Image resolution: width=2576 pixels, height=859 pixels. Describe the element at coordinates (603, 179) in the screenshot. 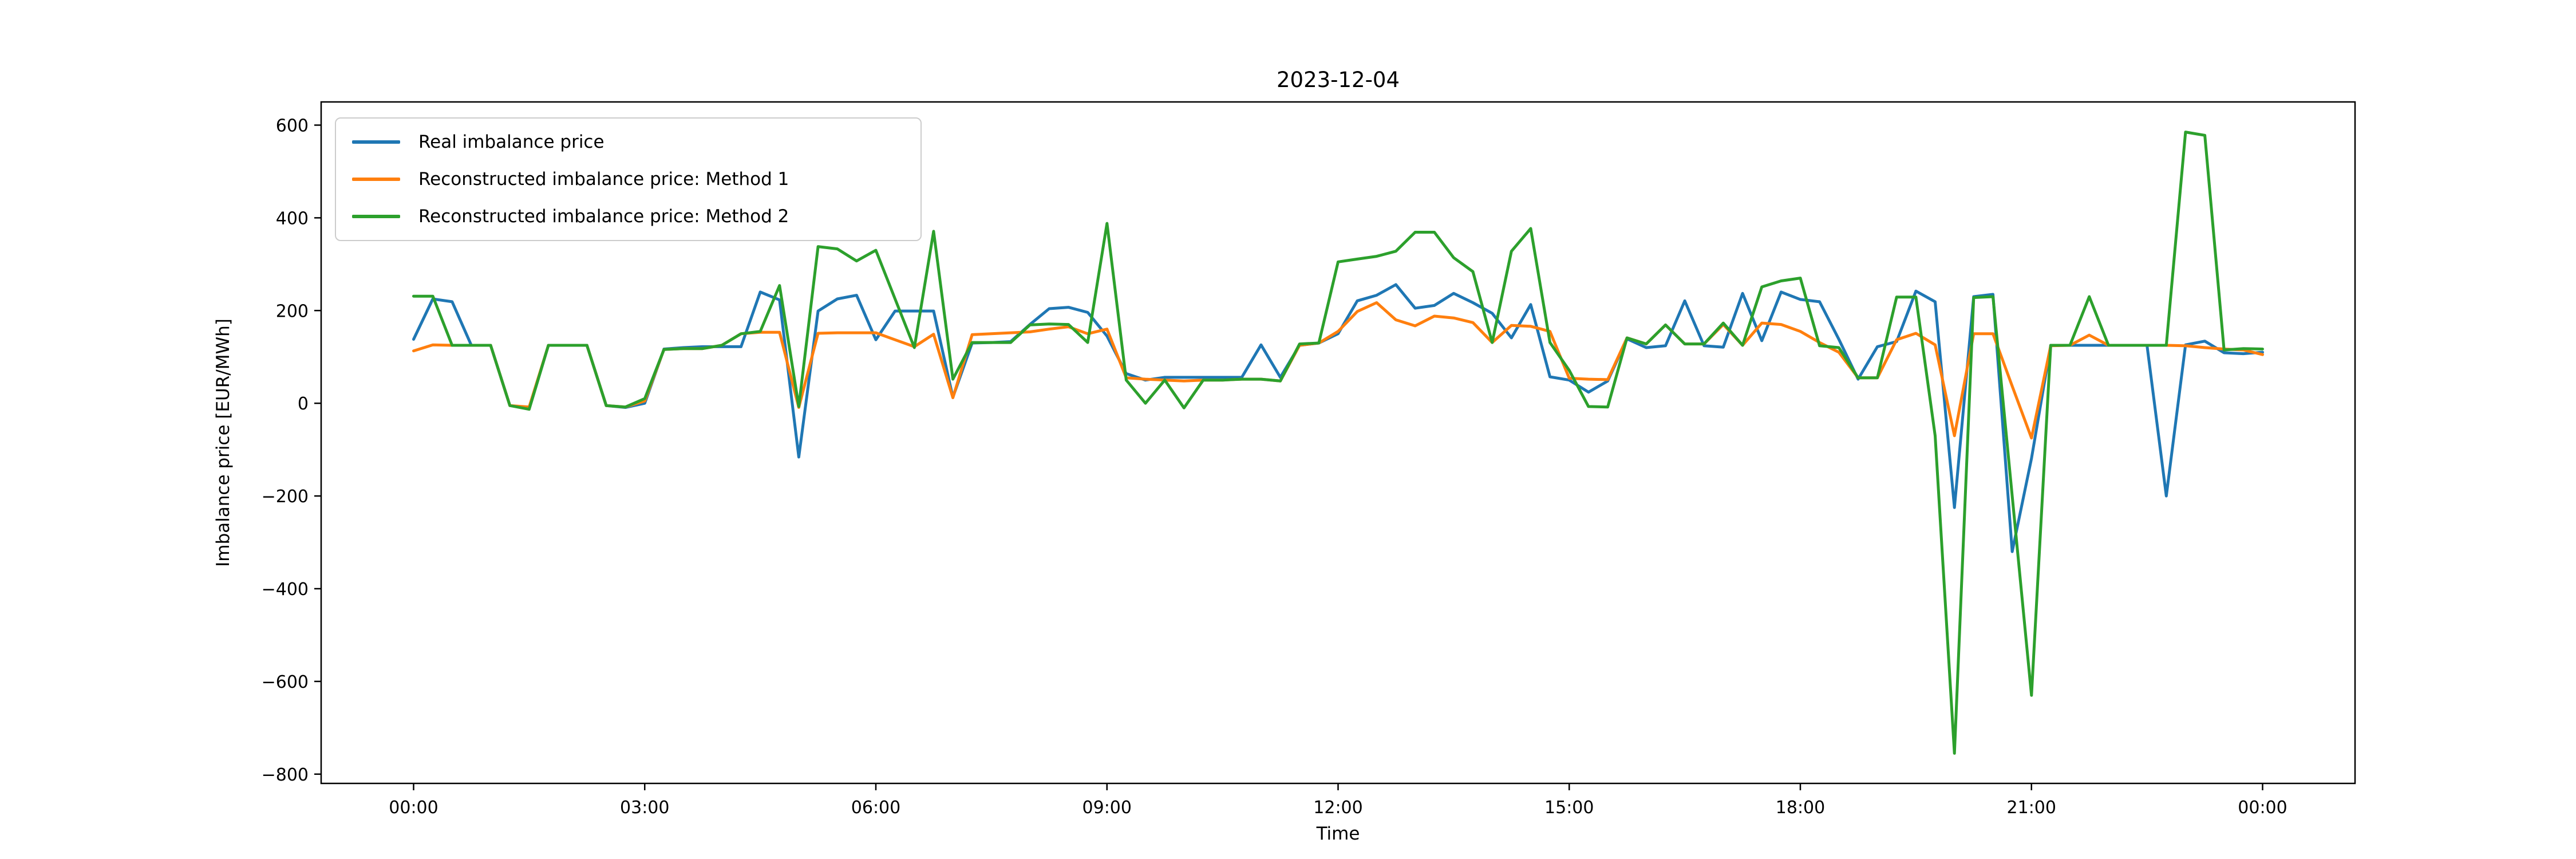

I see `legend-label: Reconstructed imbalance price: Method 1` at that location.